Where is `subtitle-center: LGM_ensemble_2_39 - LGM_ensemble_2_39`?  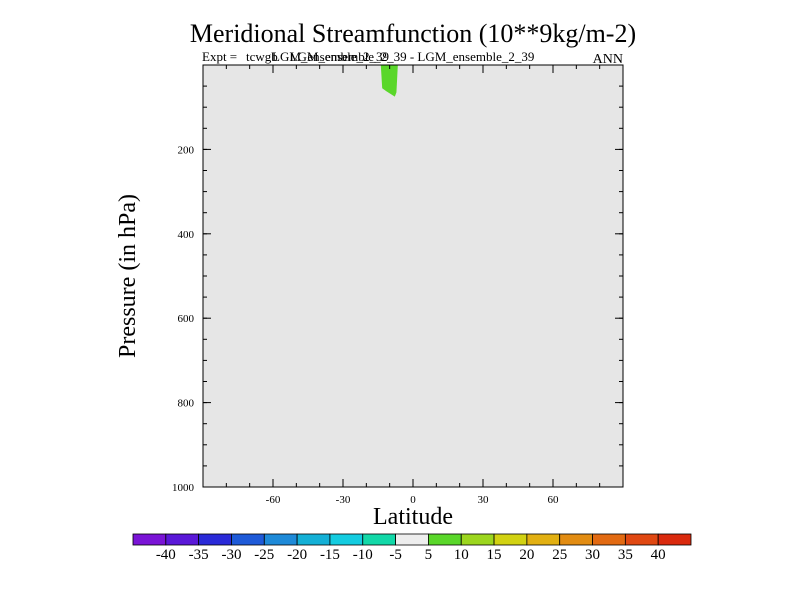 subtitle-center: LGM_ensemble_2_39 - LGM_ensemble_2_39 is located at coordinates (412, 56).